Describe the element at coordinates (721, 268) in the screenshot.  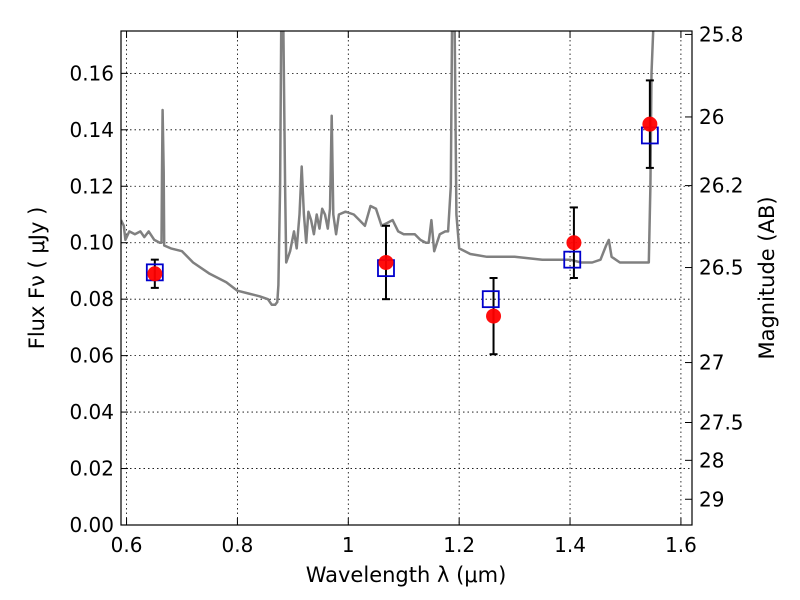
I see `y2-tick-label: 26.5` at that location.